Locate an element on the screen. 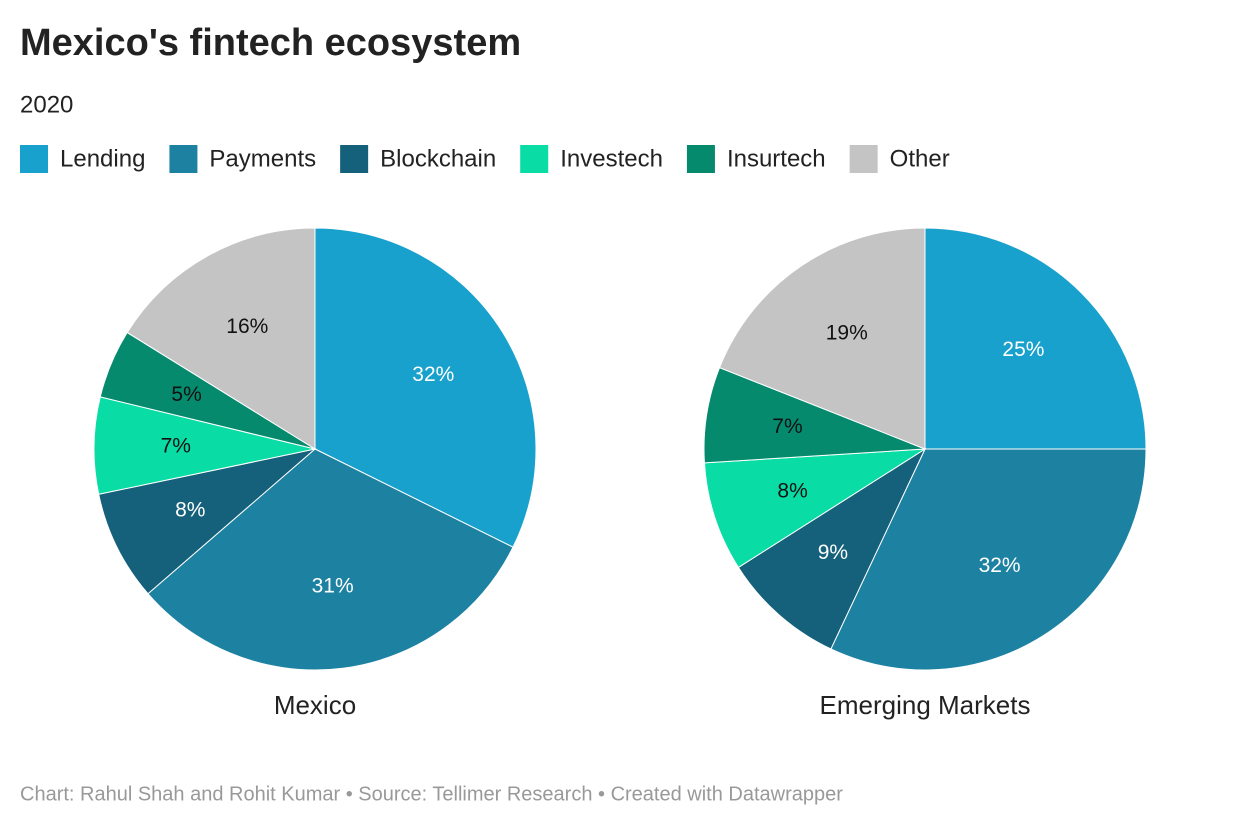 Image resolution: width=1240 pixels, height=828 pixels. slice-label: 5% is located at coordinates (186, 394).